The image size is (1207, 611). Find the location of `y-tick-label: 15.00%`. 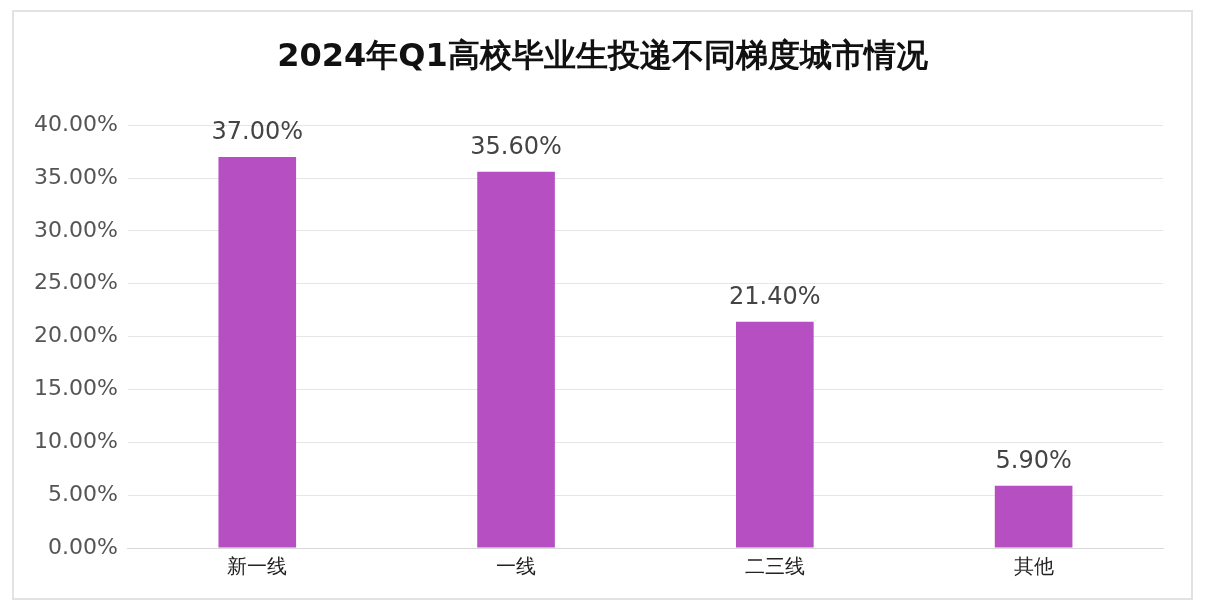

y-tick-label: 15.00% is located at coordinates (76, 388).